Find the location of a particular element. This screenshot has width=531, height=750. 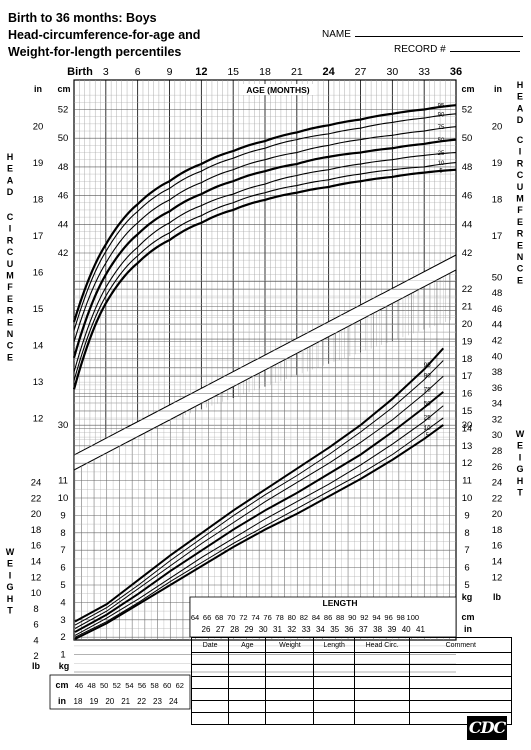

age-tick-label: 9 is located at coordinates (170, 72).